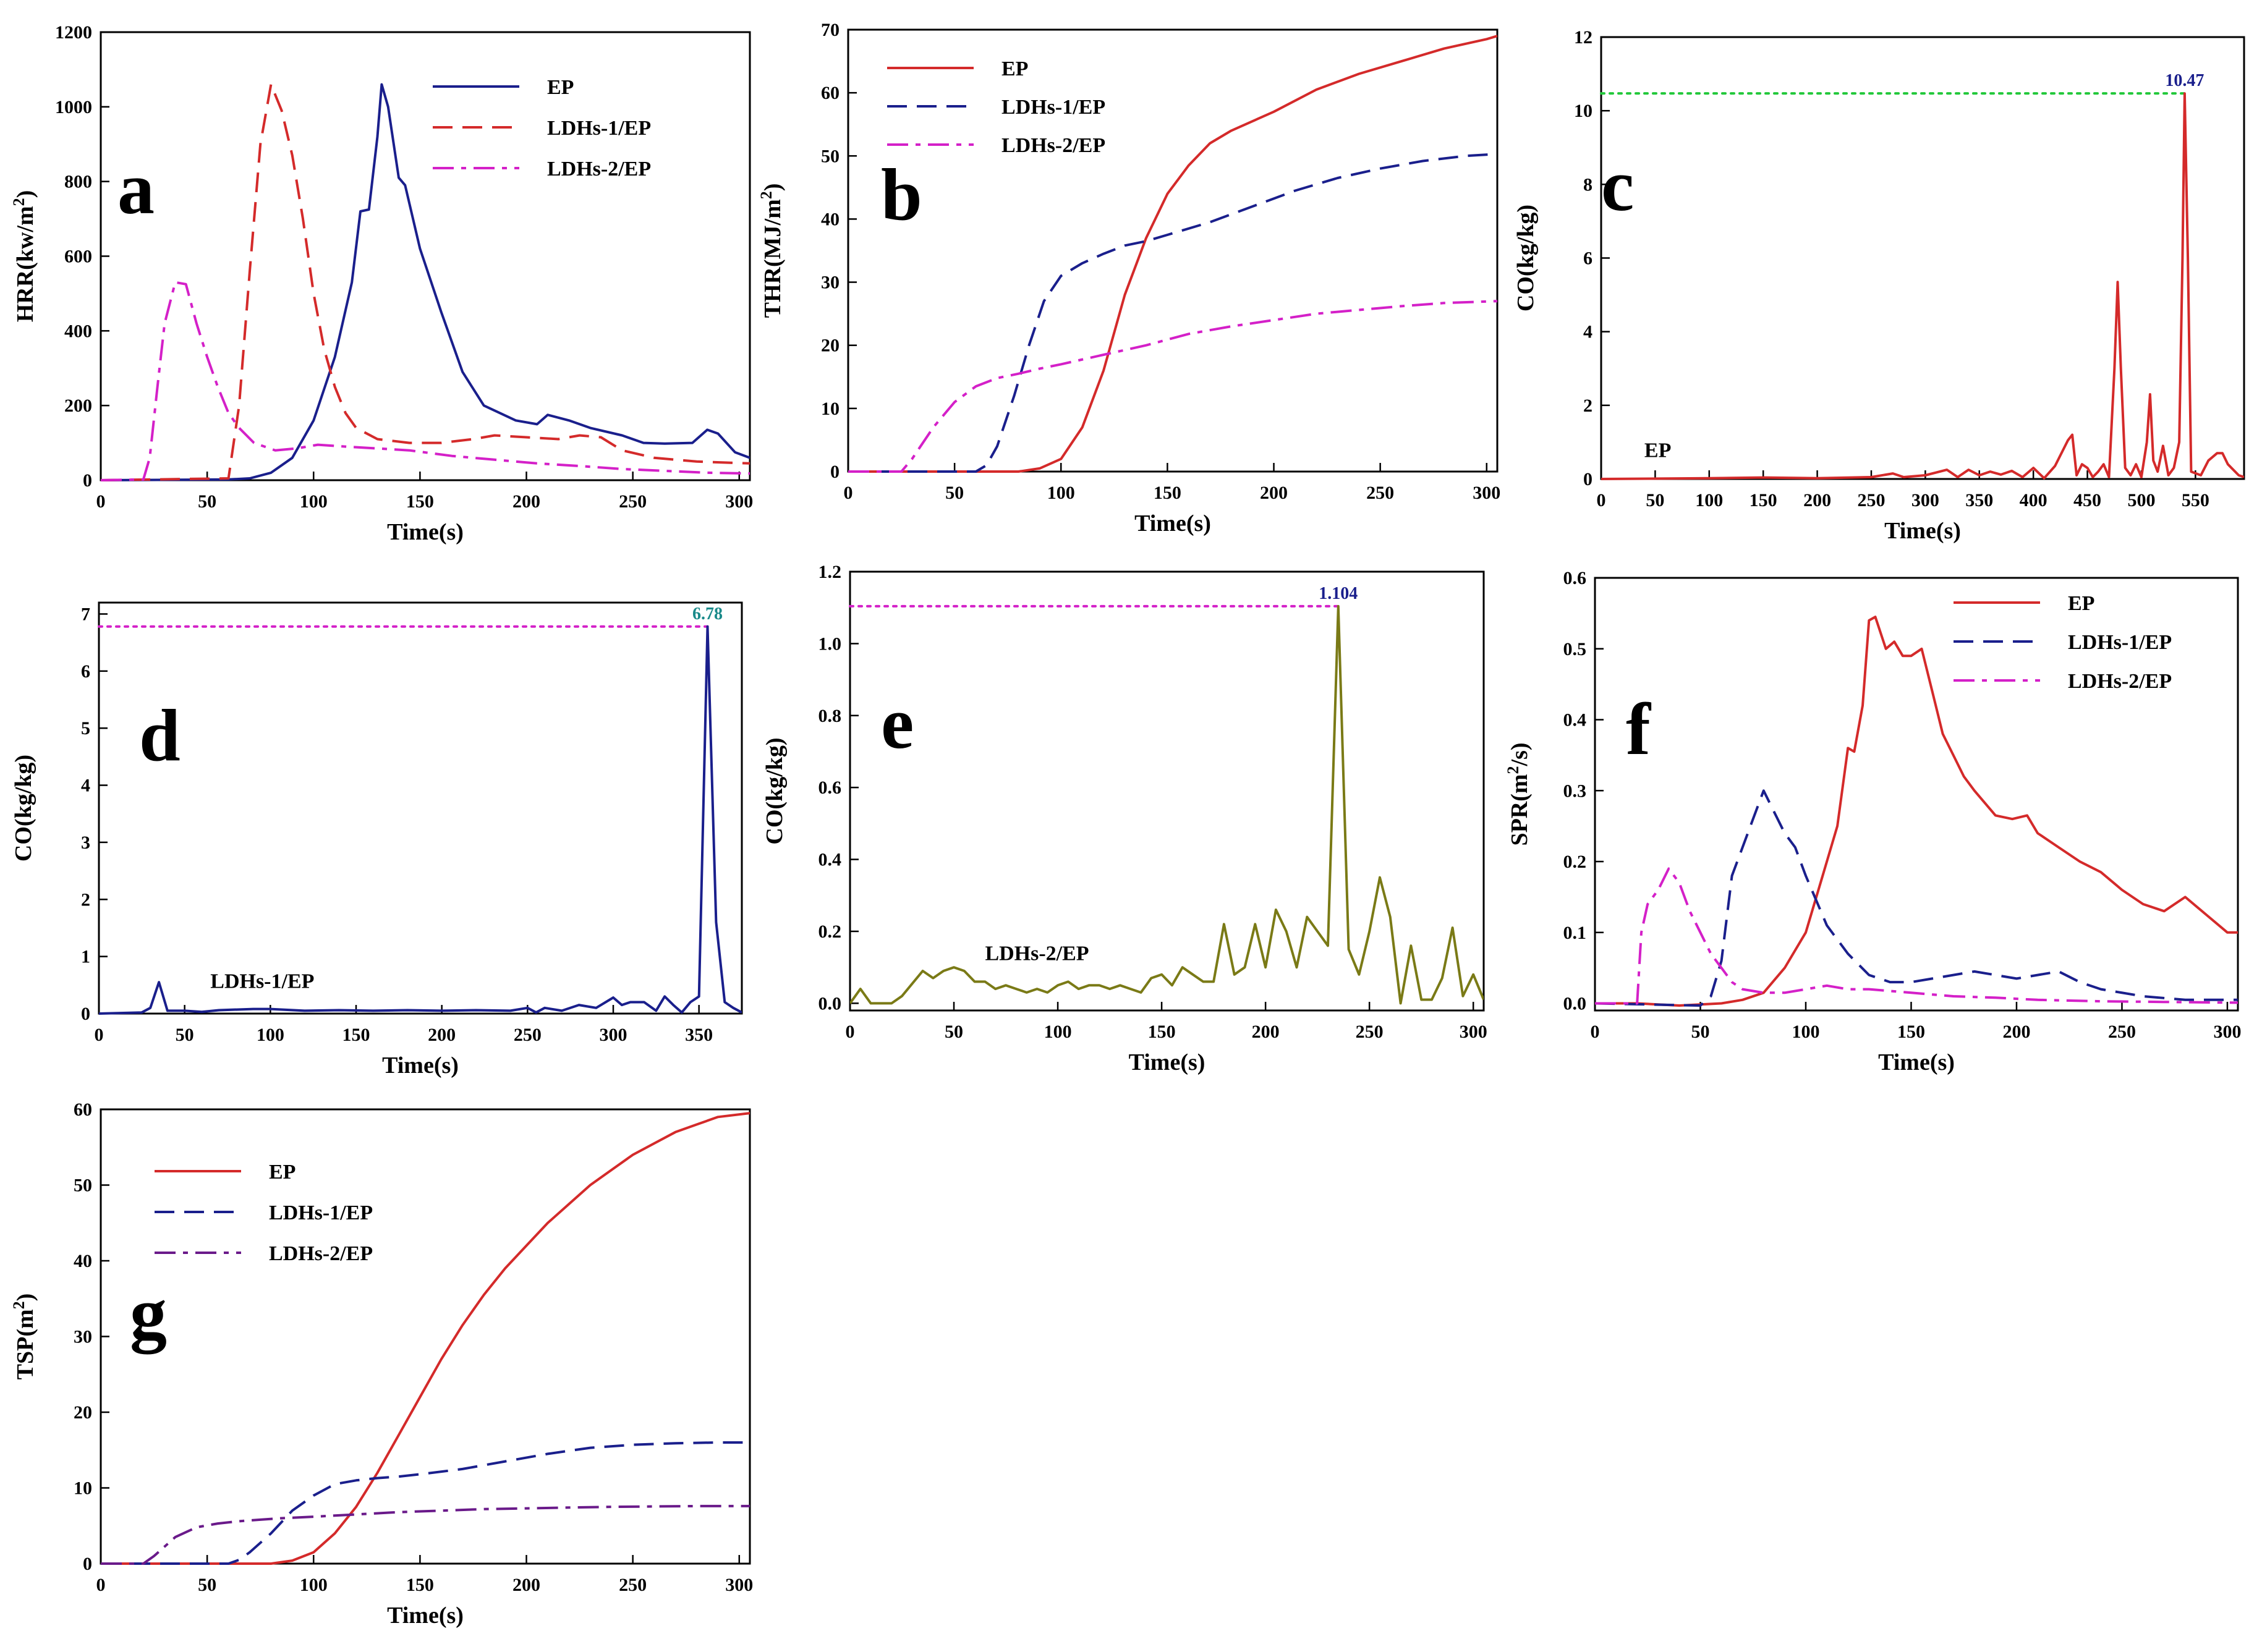  I want to click on panel-d-letter: d, so click(160, 735).